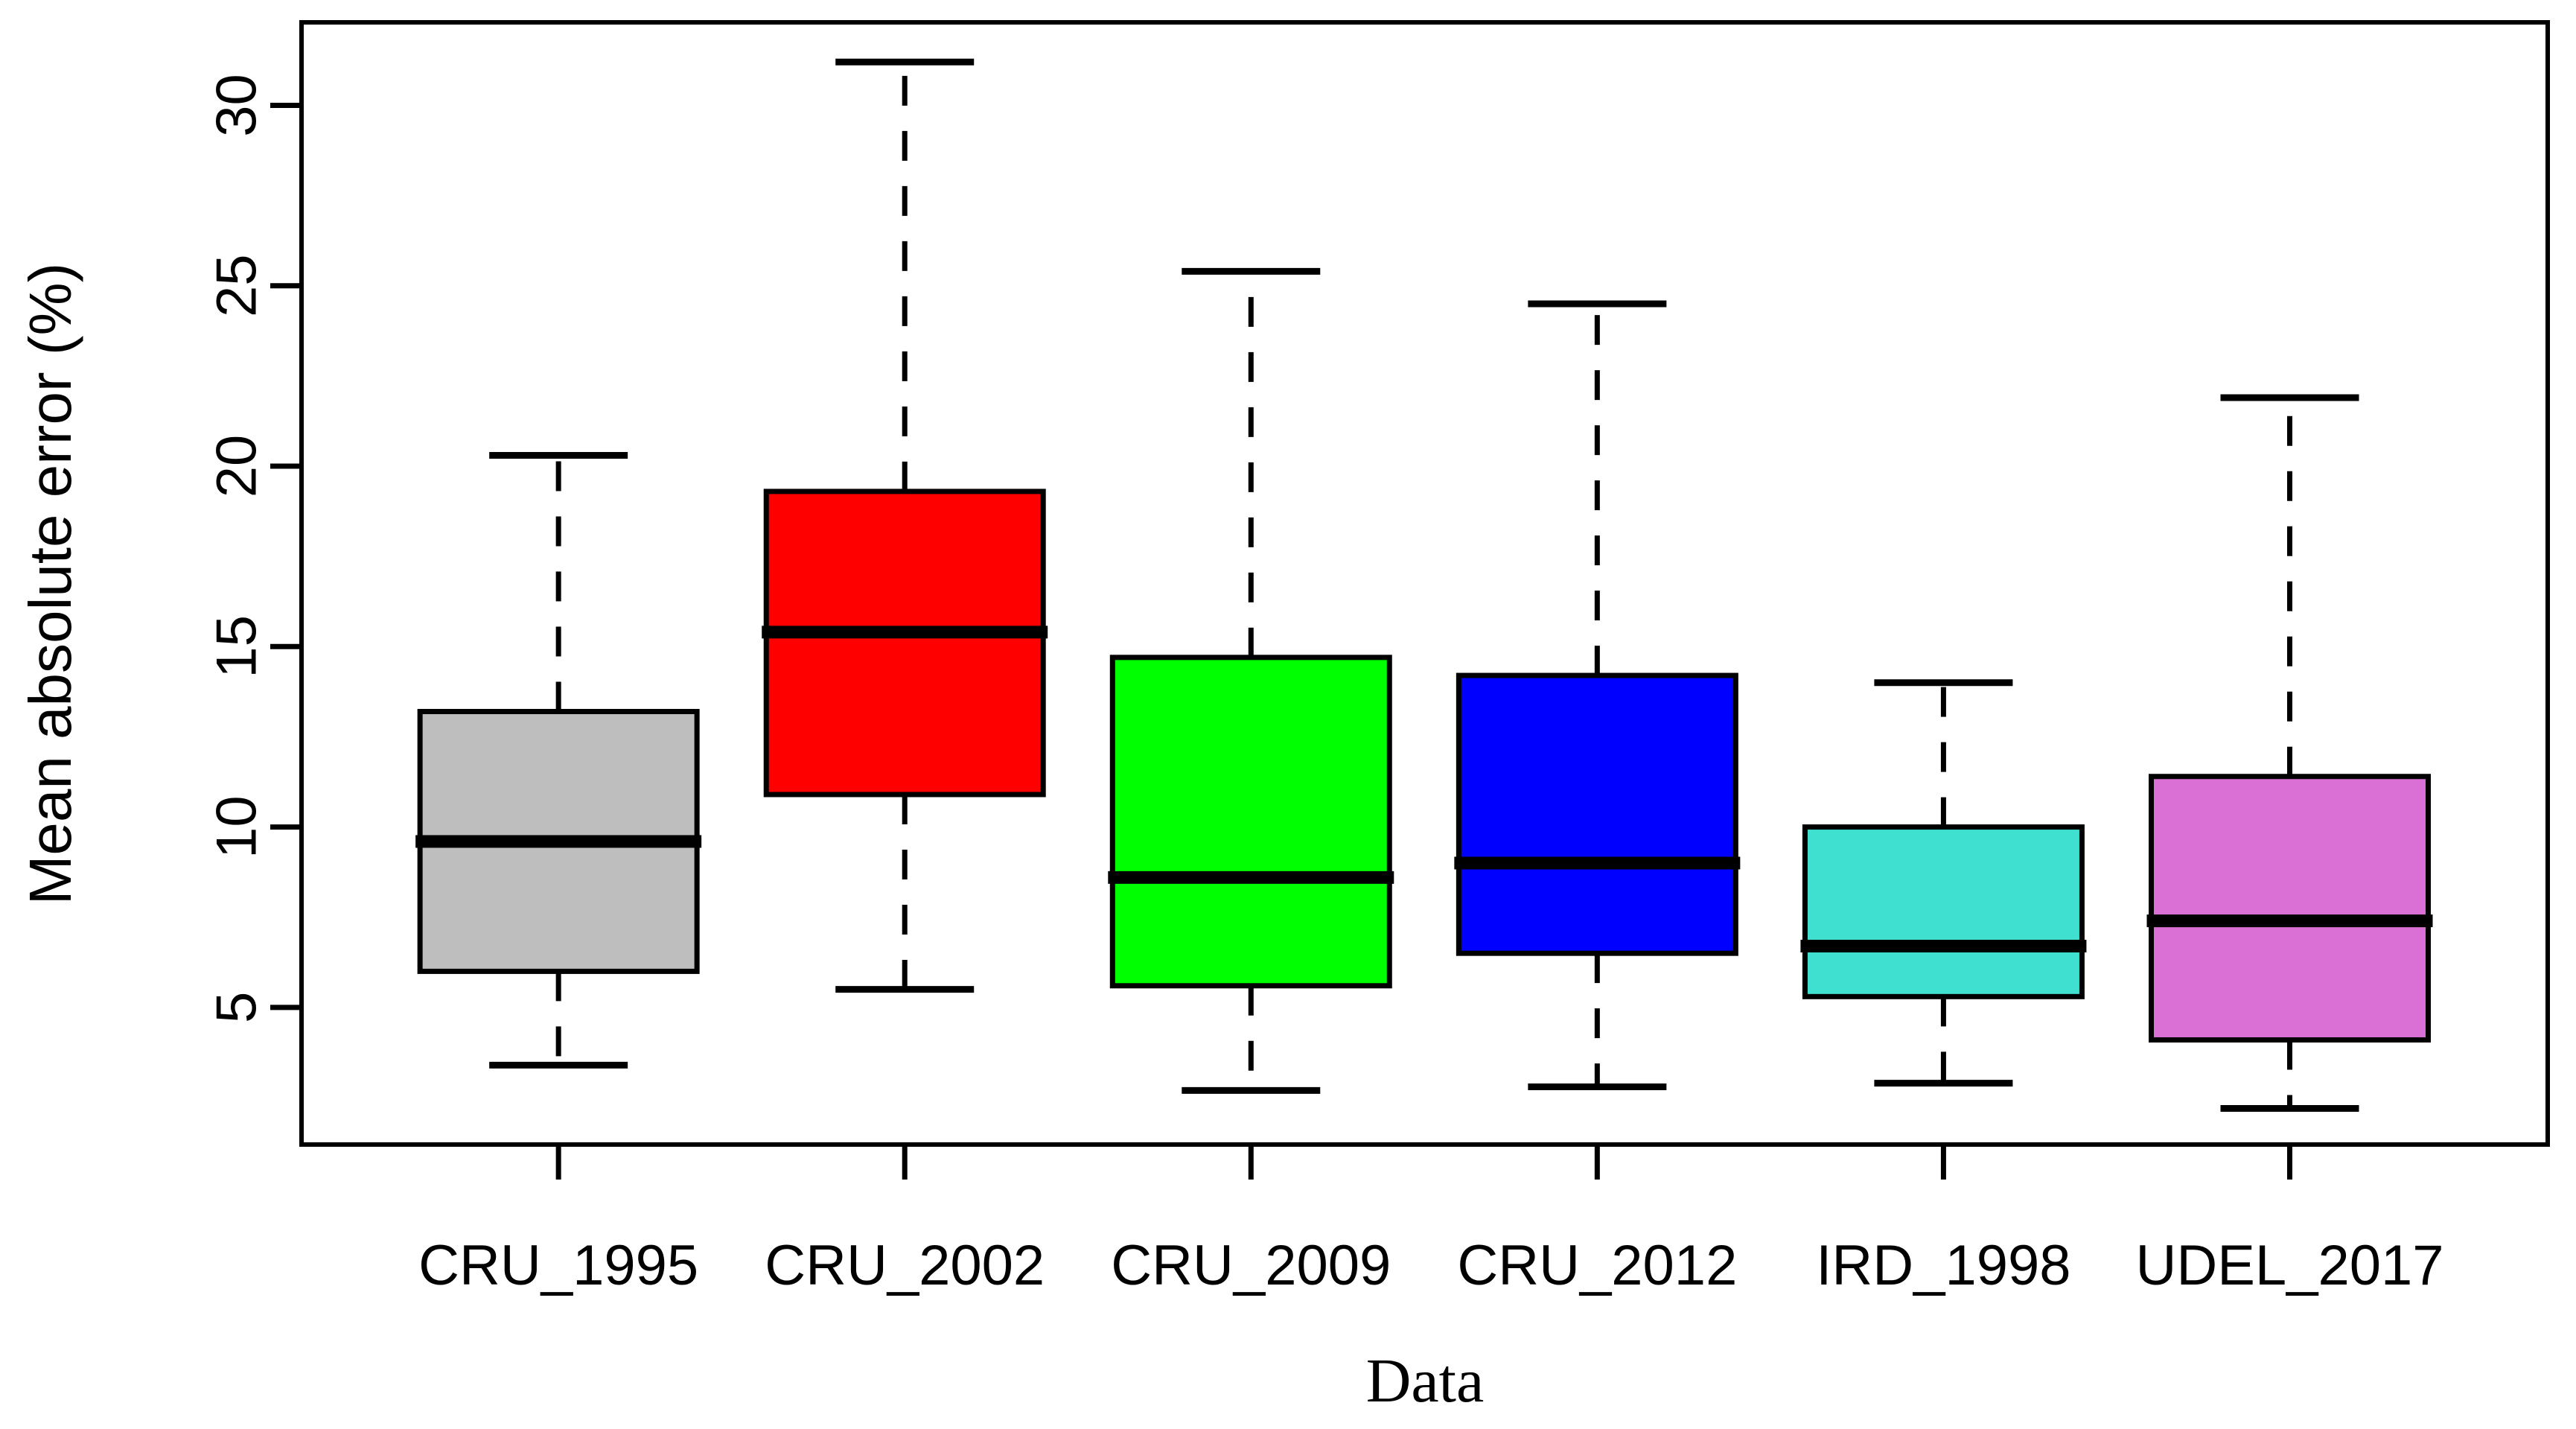  I want to click on y-tick-label: 20, so click(237, 466).